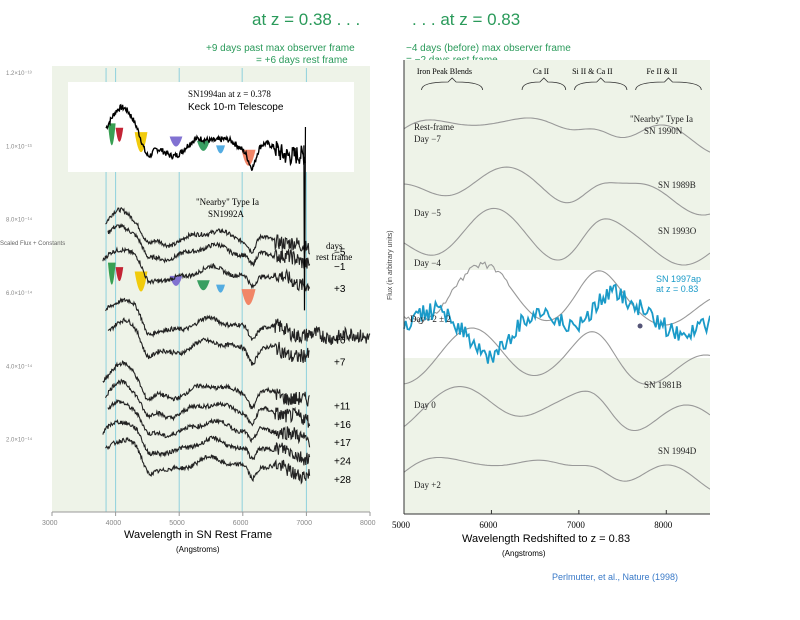 This screenshot has height=620, width=800. I want to click on left-y-tick-label: 4.0×10⁻¹⁴, so click(19, 366).